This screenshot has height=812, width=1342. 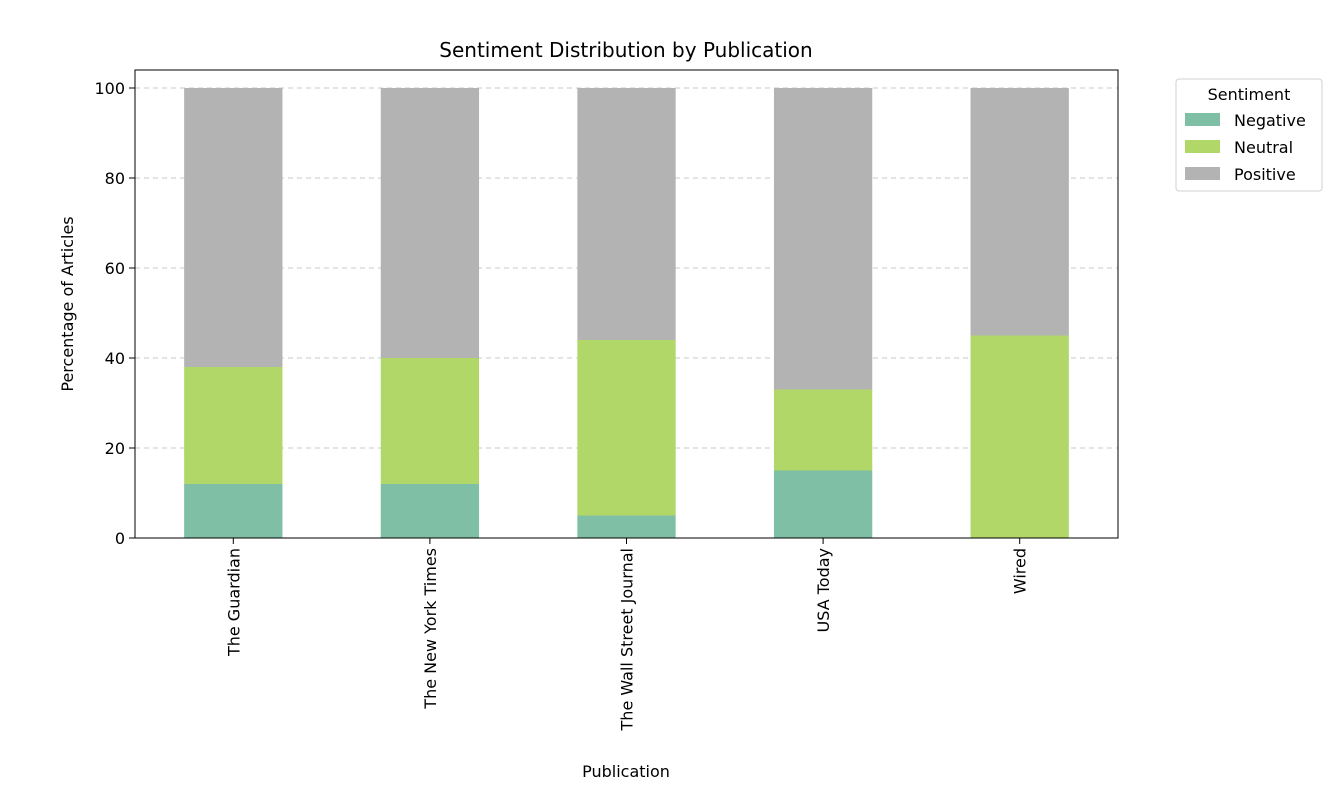 What do you see at coordinates (115, 178) in the screenshot?
I see `y-tick-label: 80` at bounding box center [115, 178].